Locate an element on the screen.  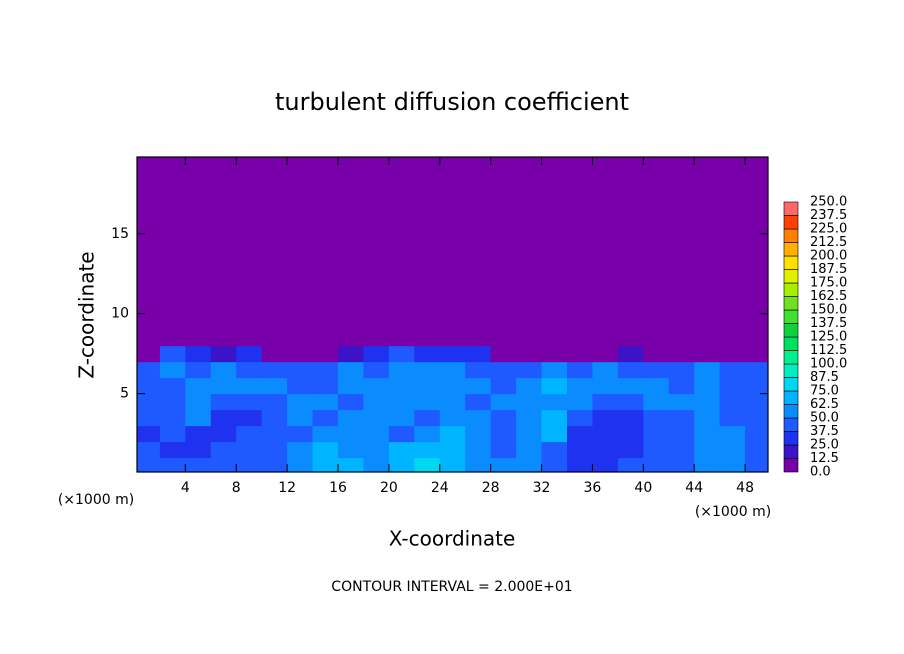
colorbar-label: 50.0 is located at coordinates (824, 418).